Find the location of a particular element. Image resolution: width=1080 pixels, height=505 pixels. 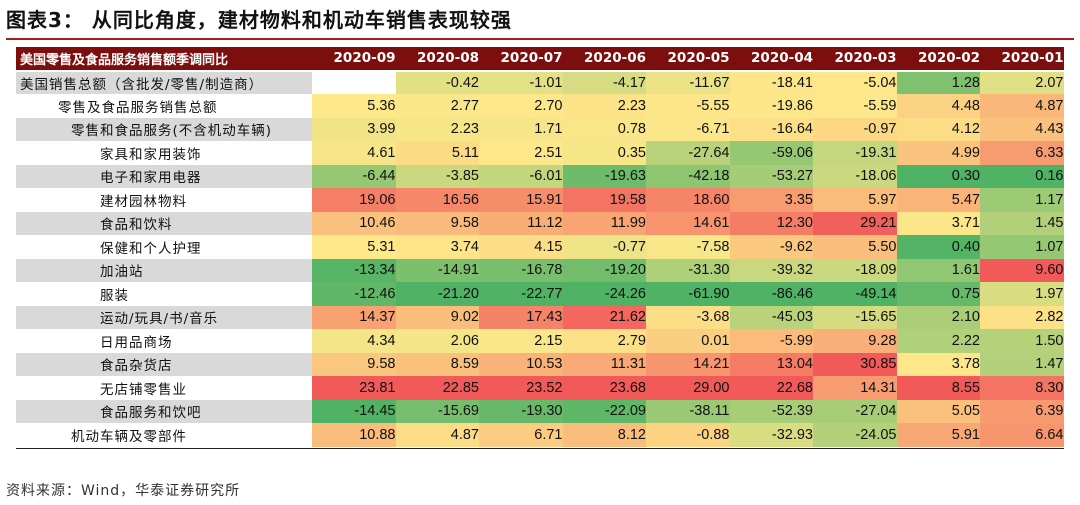

row-label: 服装 is located at coordinates (164, 294).